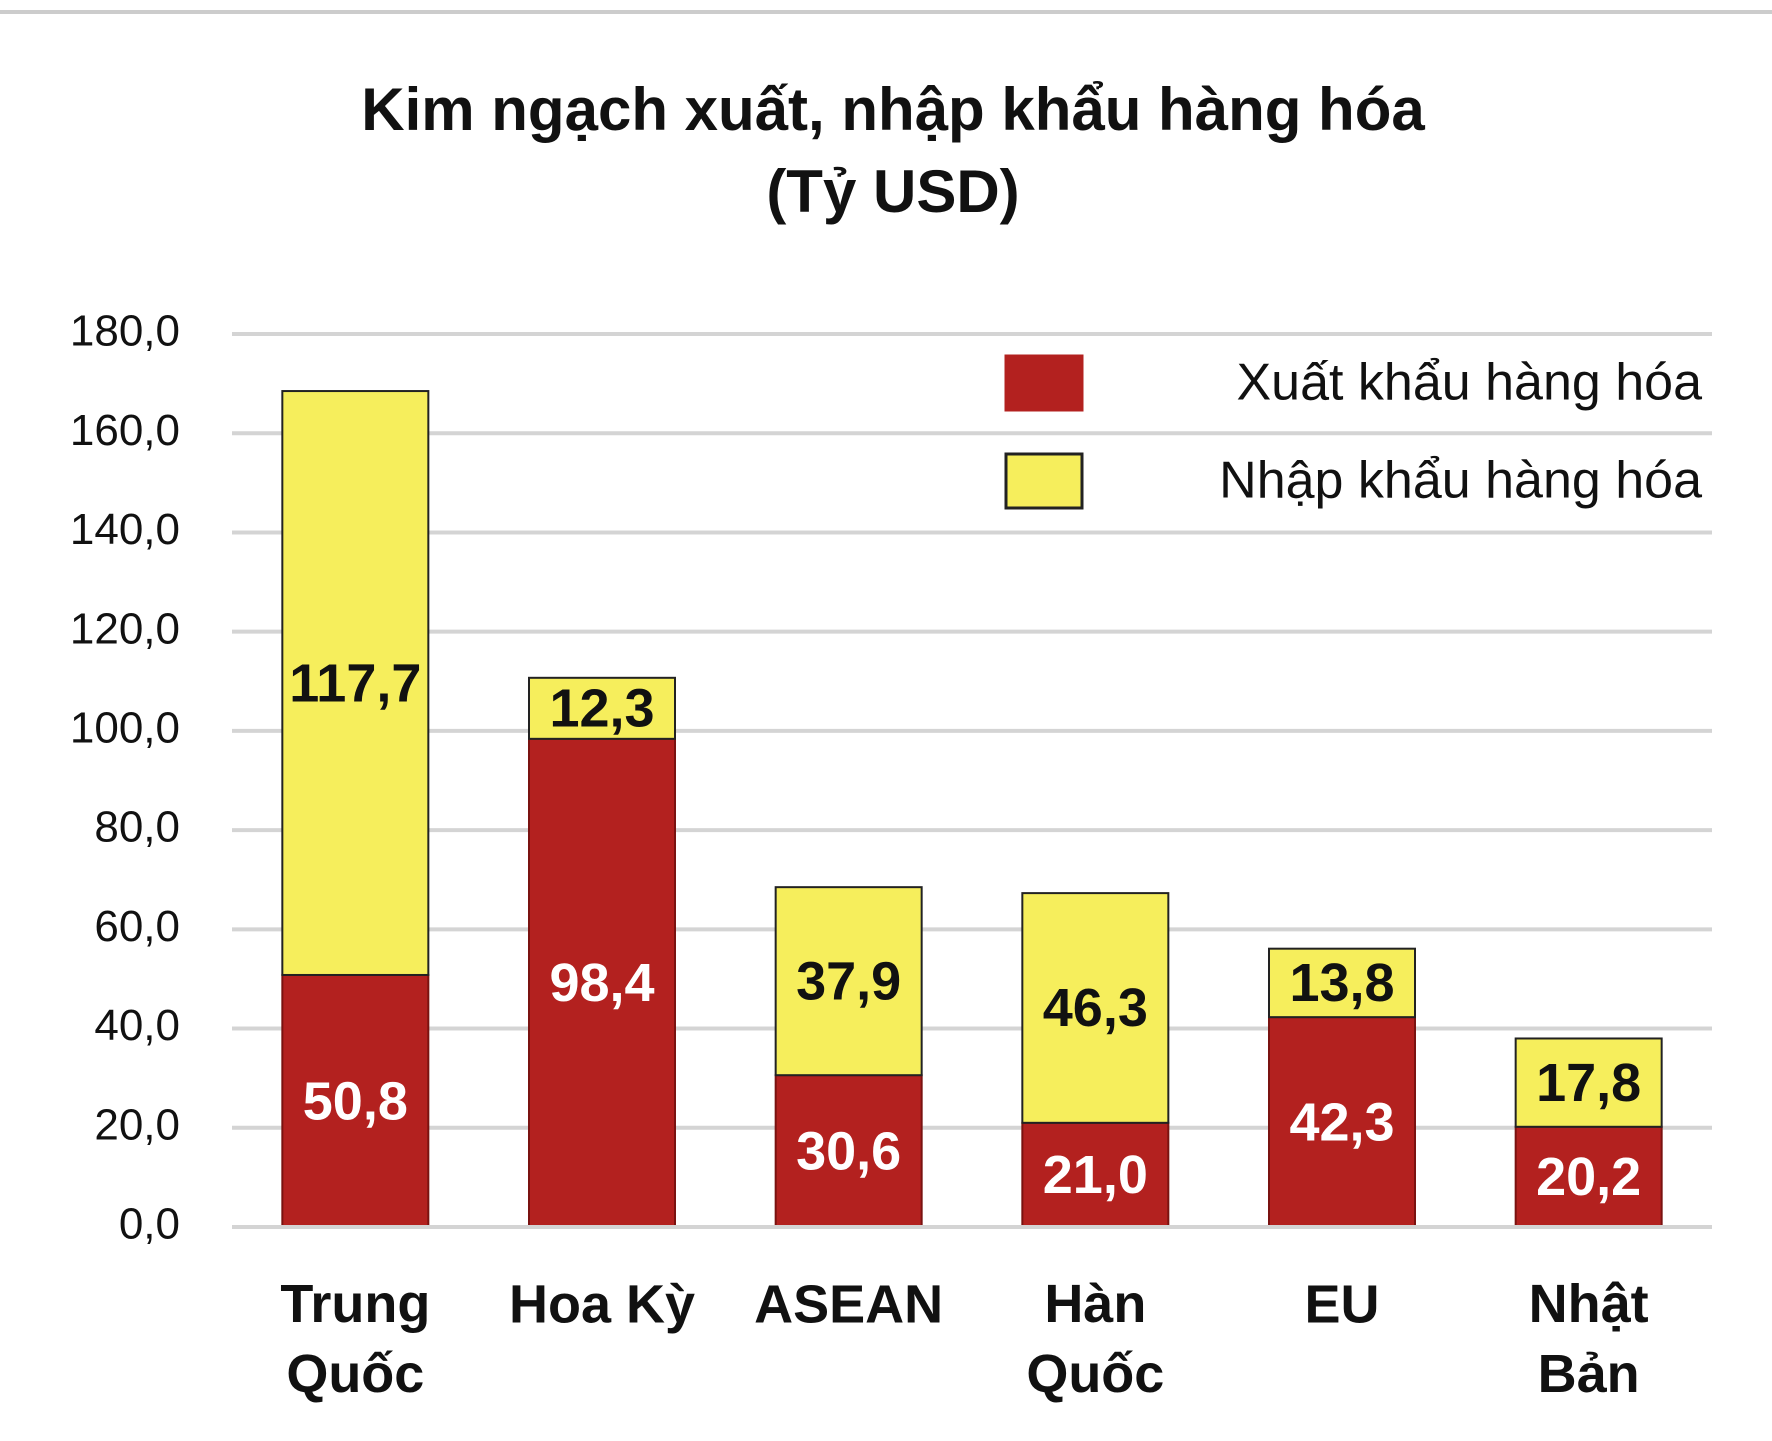 Image resolution: width=1772 pixels, height=1441 pixels. What do you see at coordinates (1589, 1339) in the screenshot?
I see `x-tick-label: Nhật Bản` at bounding box center [1589, 1339].